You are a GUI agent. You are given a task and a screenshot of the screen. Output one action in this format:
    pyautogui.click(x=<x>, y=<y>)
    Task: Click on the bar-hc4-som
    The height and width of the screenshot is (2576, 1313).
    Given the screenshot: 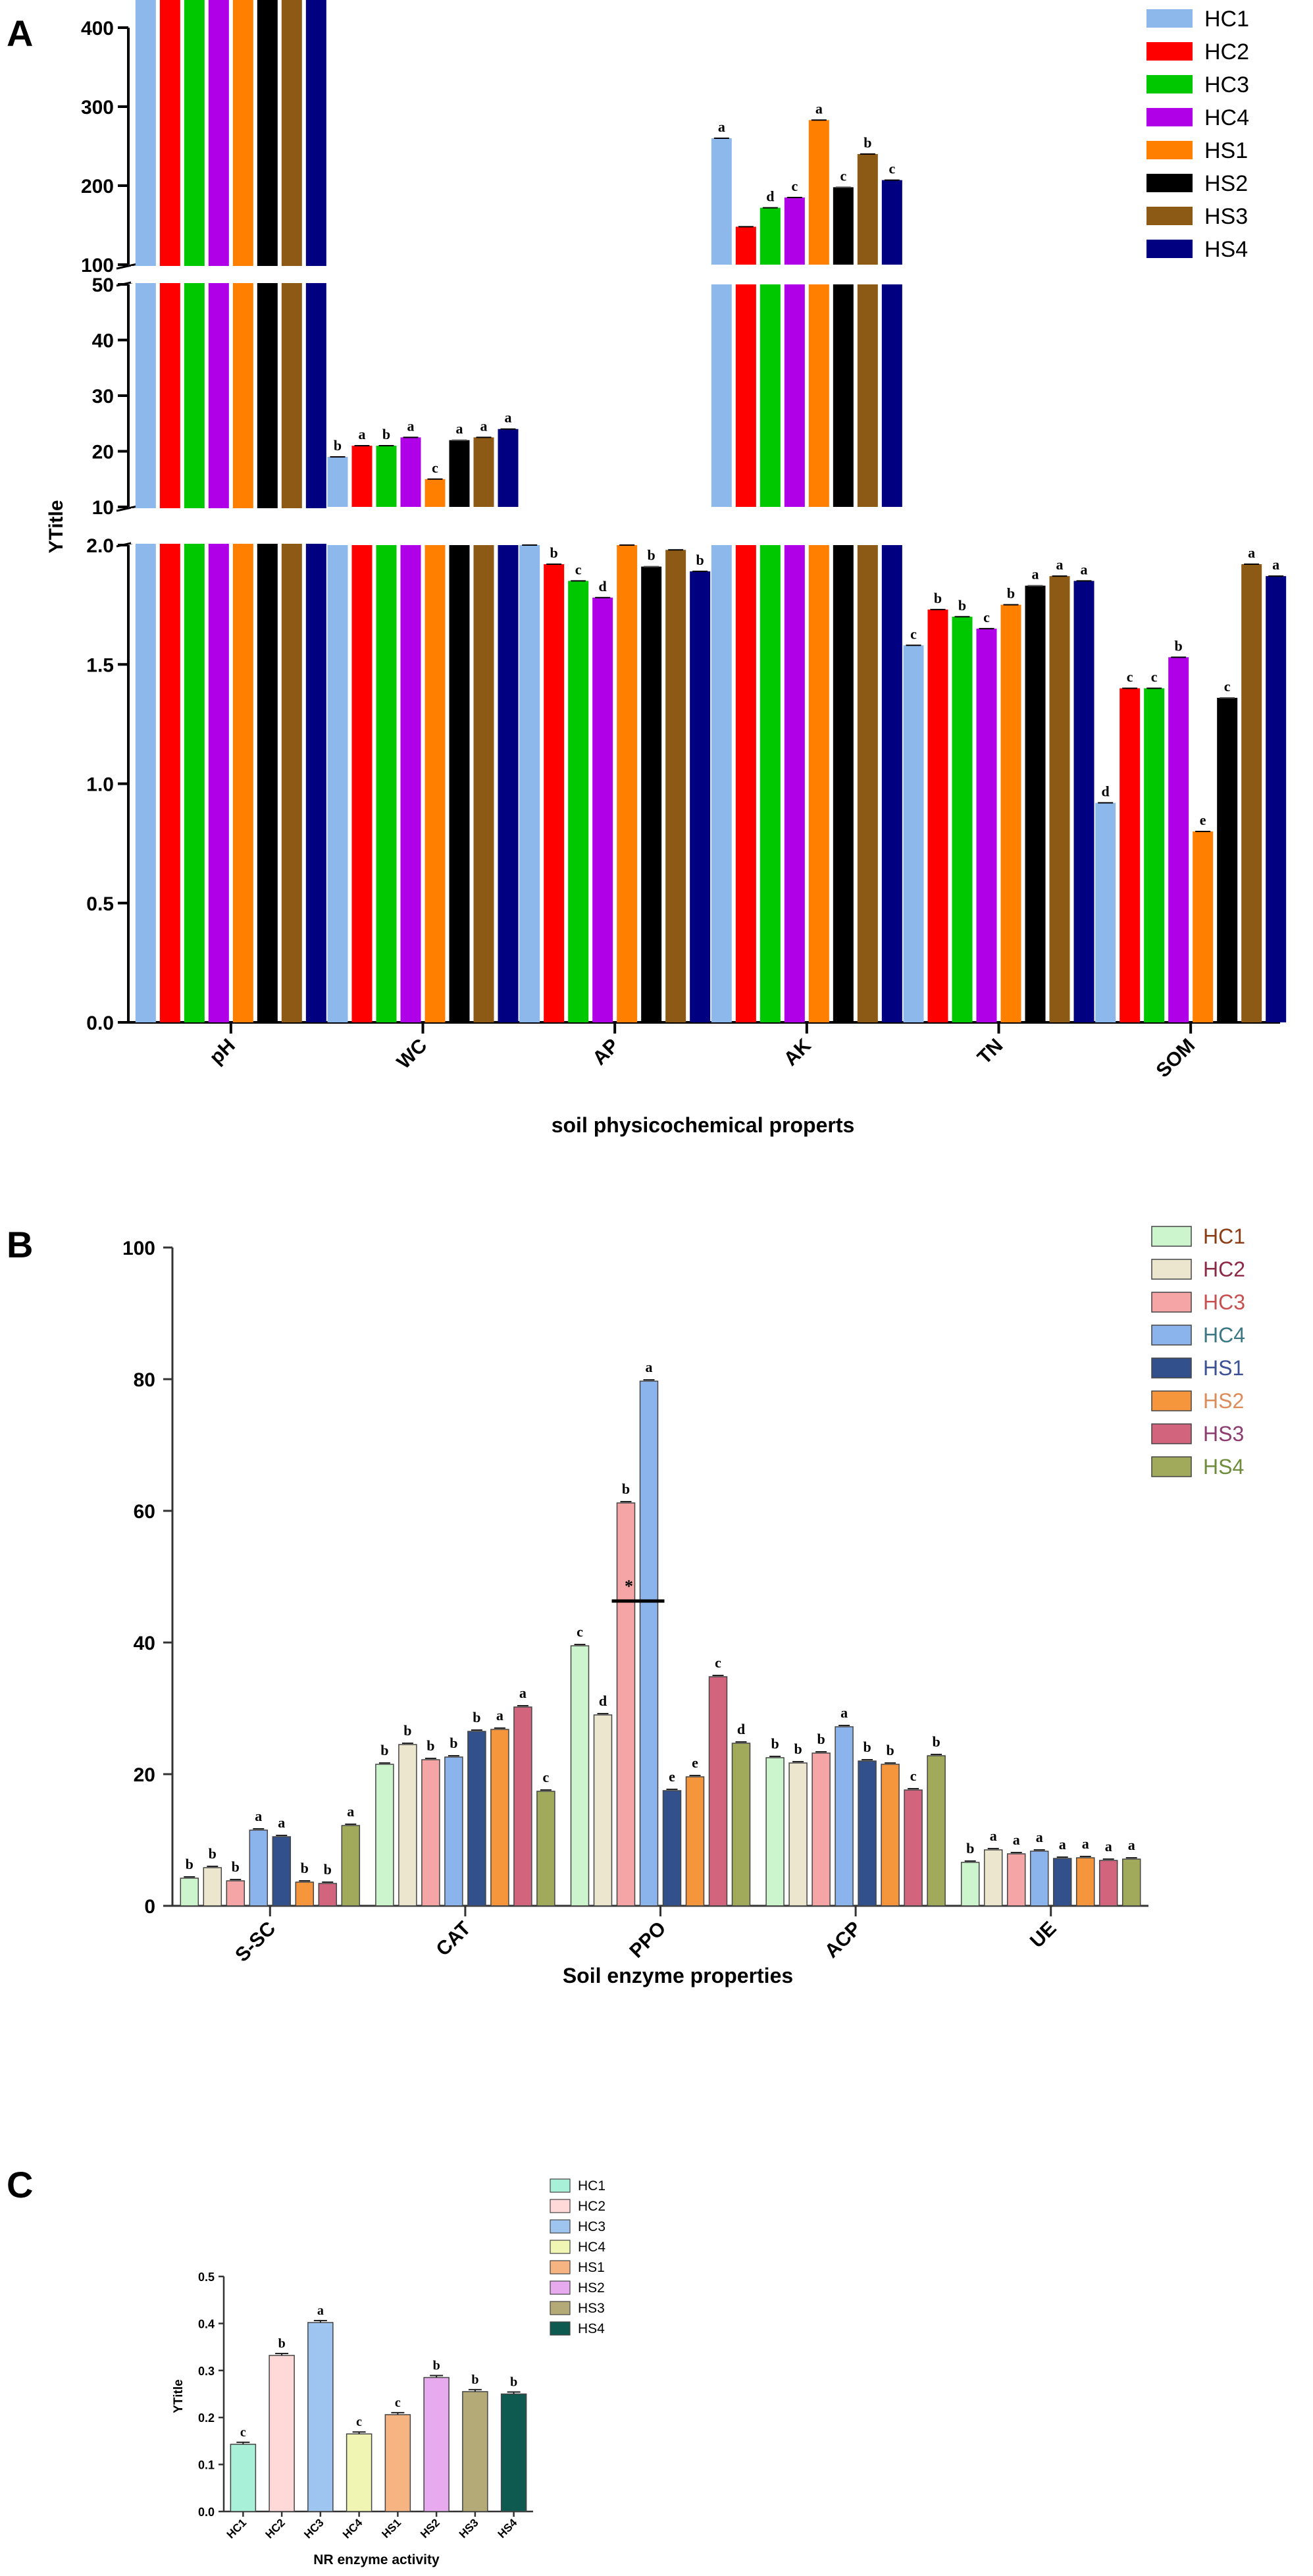 What is the action you would take?
    pyautogui.click(x=1178, y=839)
    